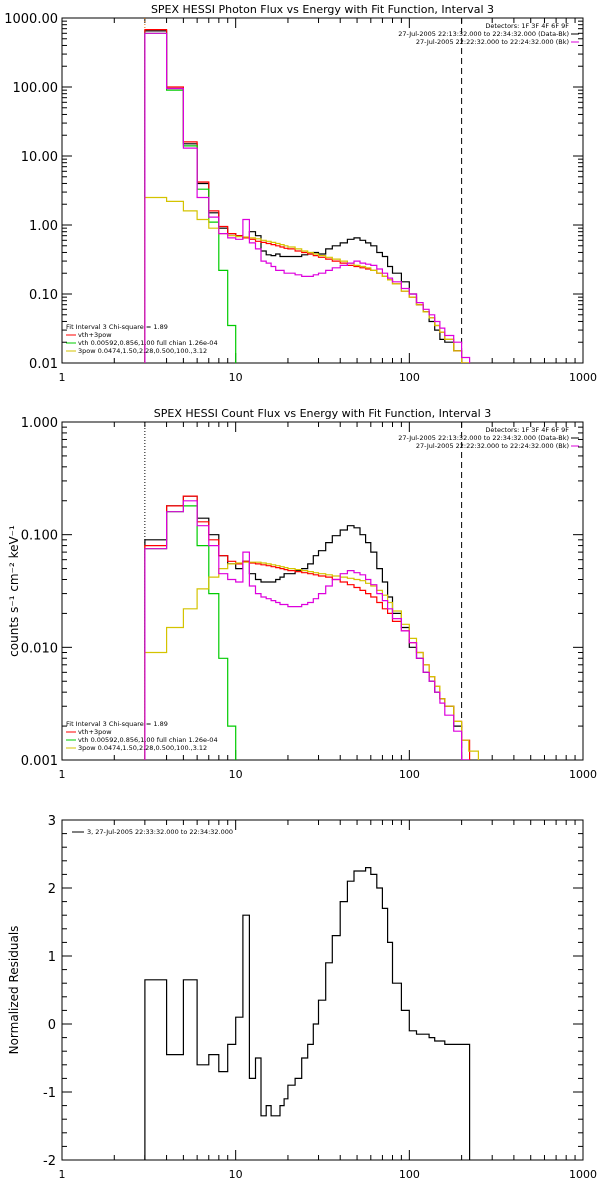 This screenshot has width=600, height=1200. What do you see at coordinates (43, 364) in the screenshot?
I see `y-tick-label: 0.01` at bounding box center [43, 364].